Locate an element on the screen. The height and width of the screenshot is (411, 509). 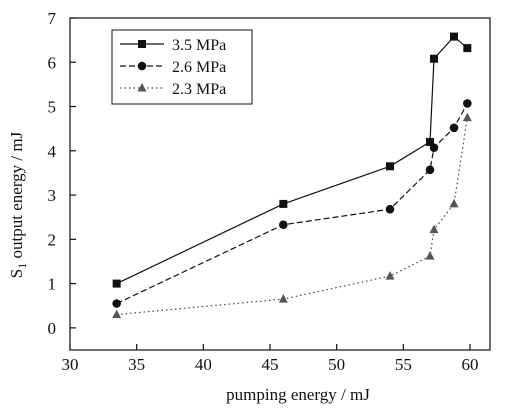
legend-item: 2.3 MPa is located at coordinates (173, 89).